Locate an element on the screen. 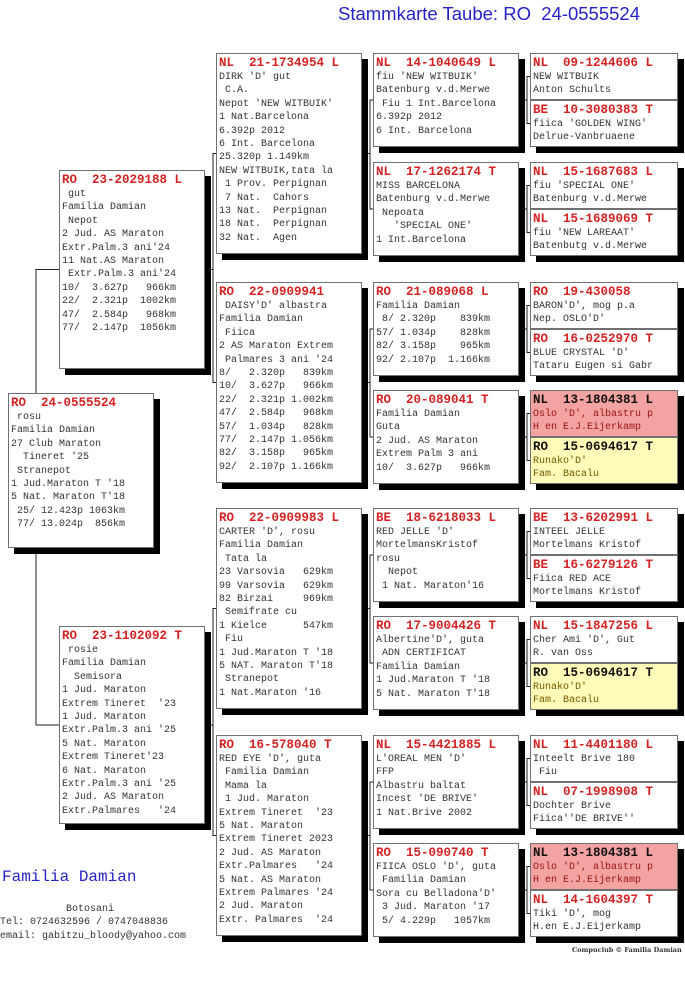 This screenshot has width=685, height=983. pigeon-info-line: 77/ 13.024p 856km is located at coordinates (68, 525).